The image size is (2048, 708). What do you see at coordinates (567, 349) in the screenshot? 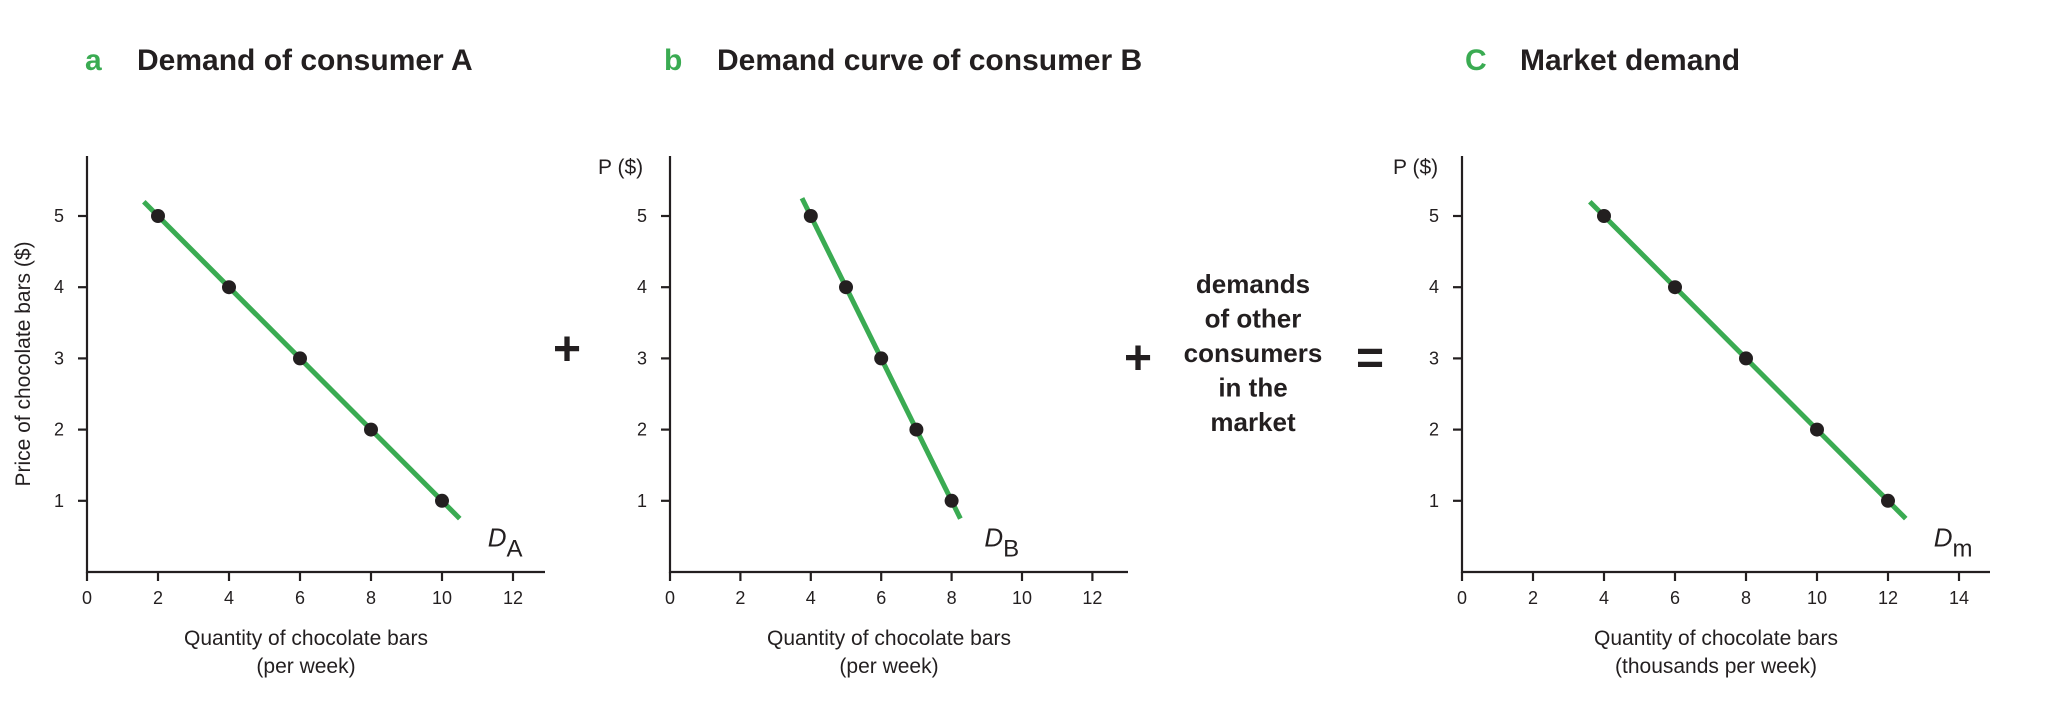
I see `plus-operator-1: +` at bounding box center [567, 349].